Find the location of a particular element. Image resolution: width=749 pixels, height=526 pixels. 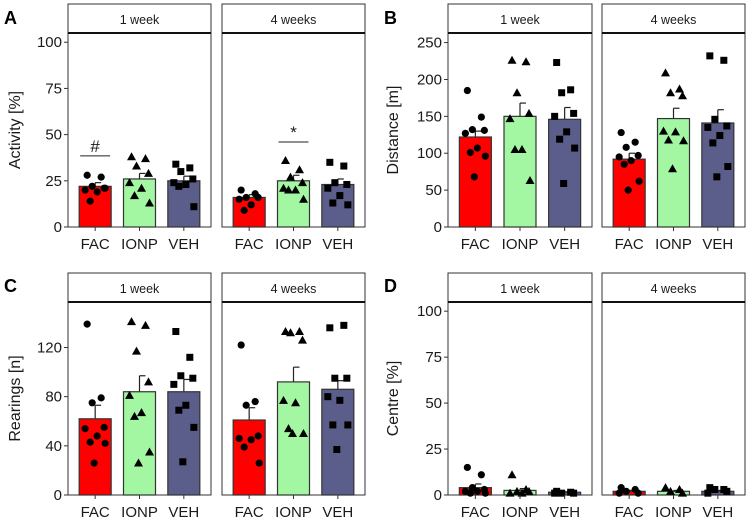

panel-letter: D is located at coordinates (390, 286).